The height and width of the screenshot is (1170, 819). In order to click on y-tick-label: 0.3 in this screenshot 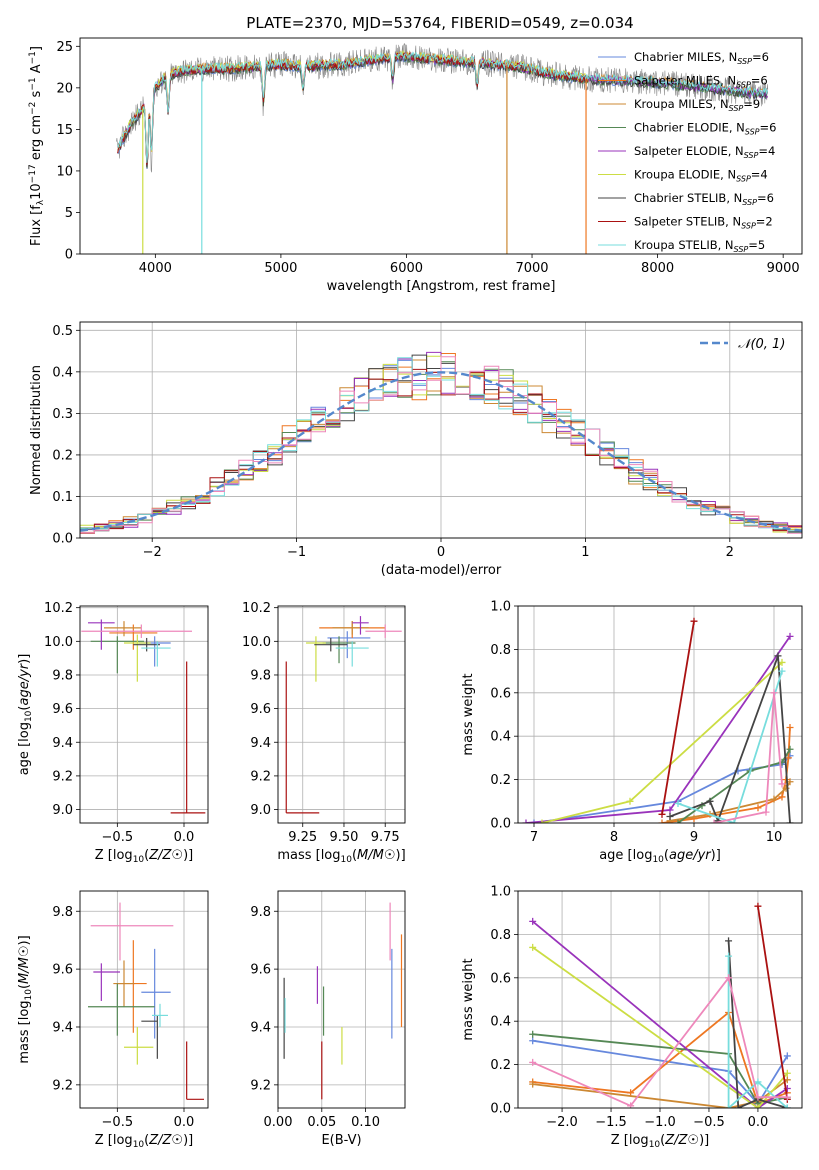, I will do `click(62, 414)`.